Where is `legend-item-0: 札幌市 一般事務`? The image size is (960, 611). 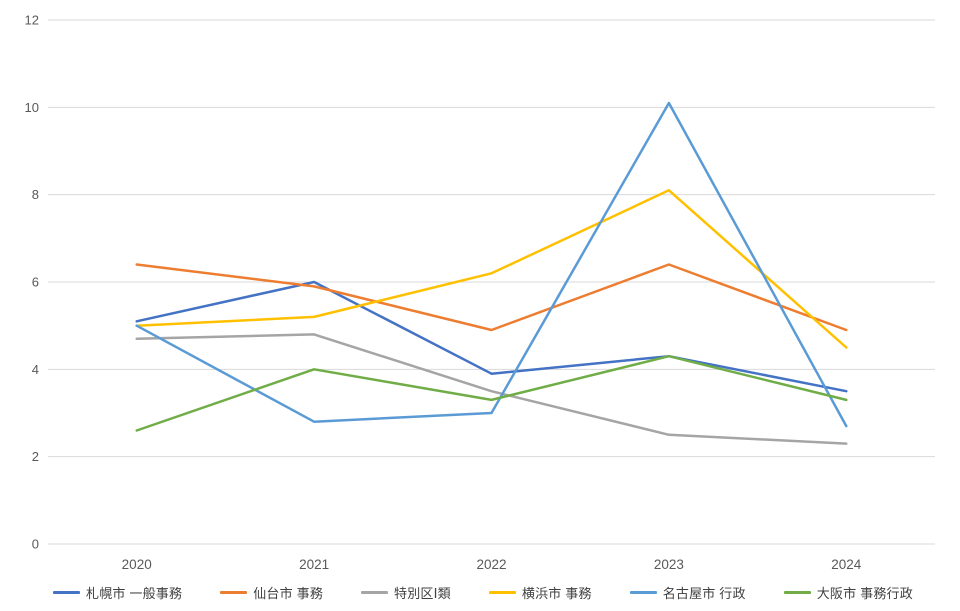 legend-item-0: 札幌市 一般事務 is located at coordinates (117, 592).